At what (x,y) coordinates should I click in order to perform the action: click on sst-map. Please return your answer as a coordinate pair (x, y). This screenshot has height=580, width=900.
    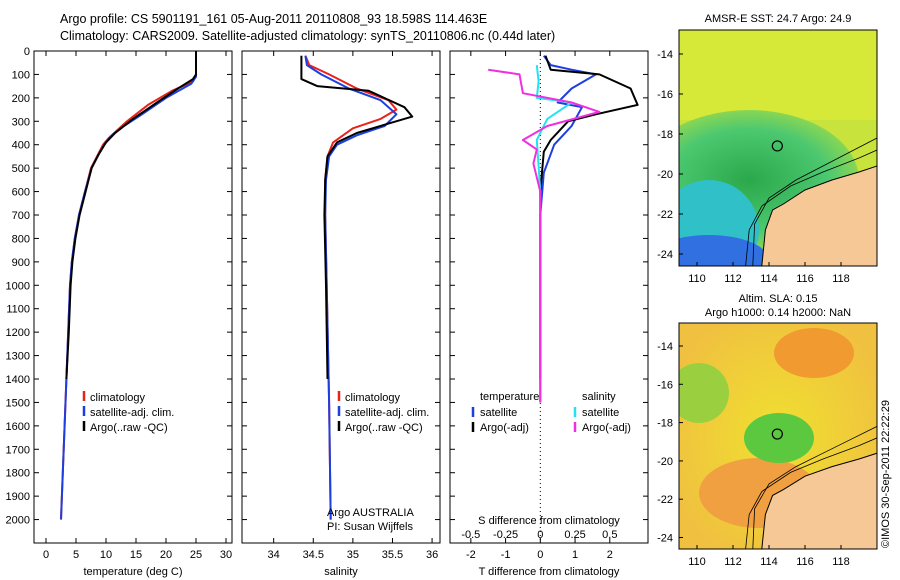
    Looking at the image, I should click on (778, 148).